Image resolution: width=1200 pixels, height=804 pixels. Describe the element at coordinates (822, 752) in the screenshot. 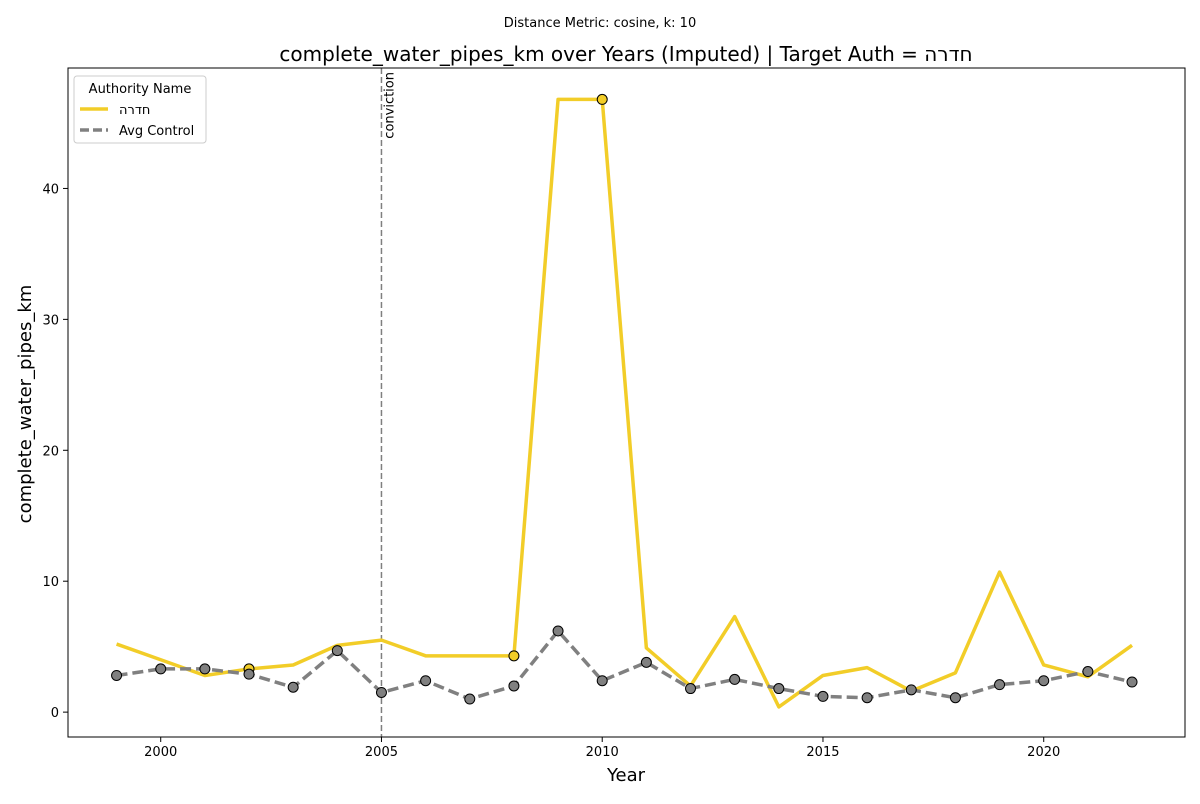

I see `x-tick-label: 2015` at that location.